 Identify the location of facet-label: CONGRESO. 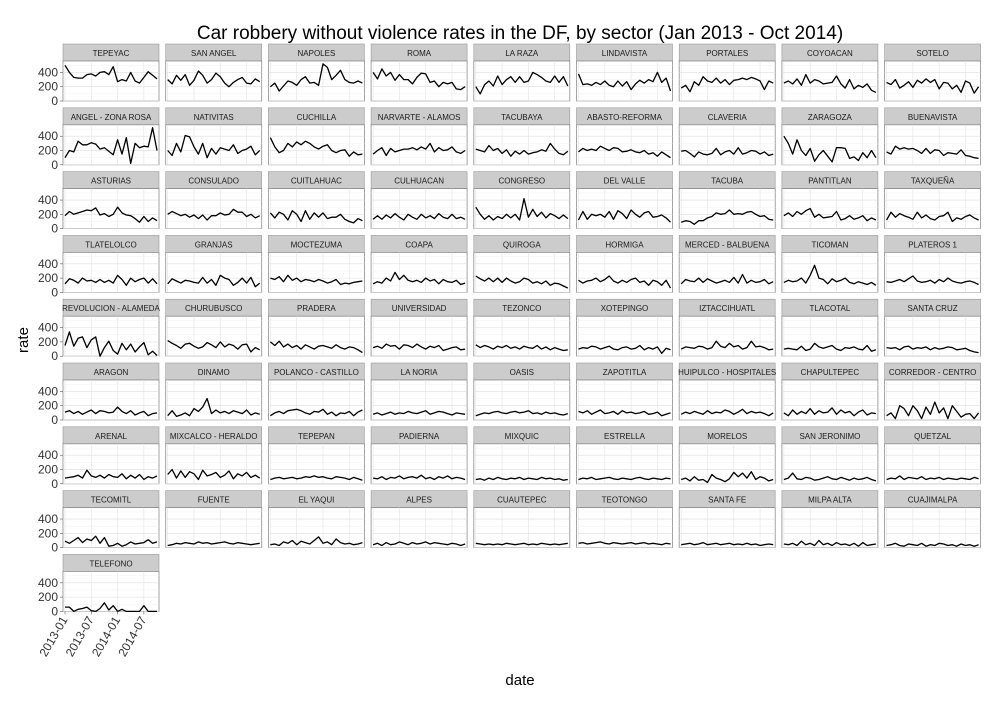
(521, 181).